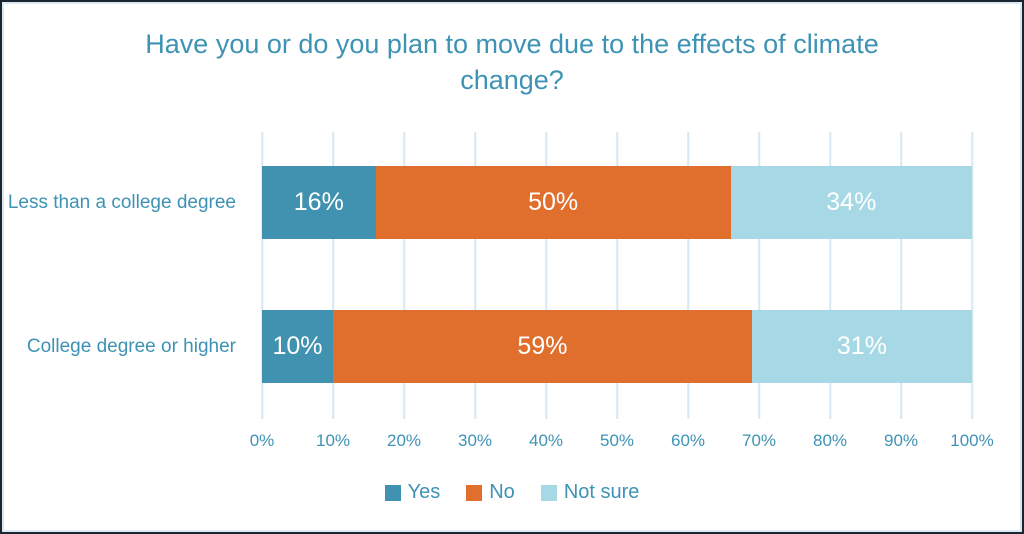  I want to click on x-axis-tick-label: 90%, so click(901, 440).